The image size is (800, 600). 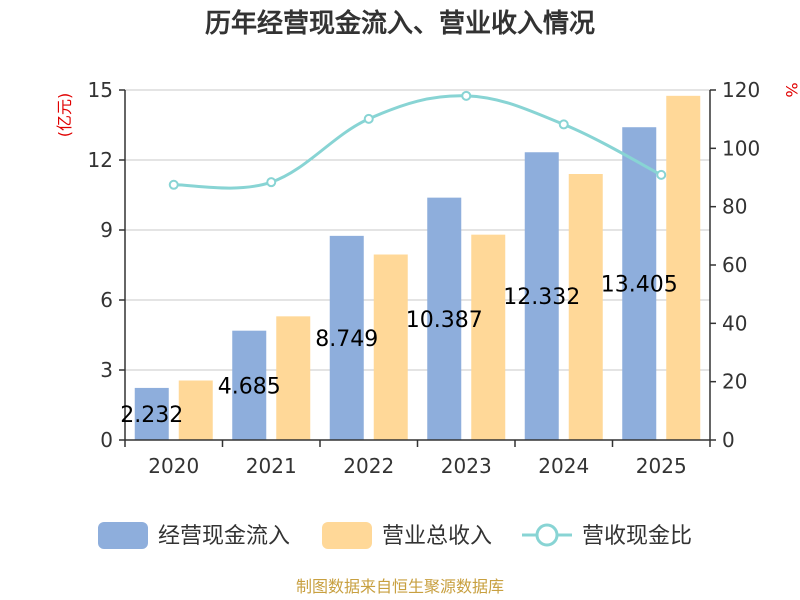 I want to click on legend-marker, so click(x=547, y=535).